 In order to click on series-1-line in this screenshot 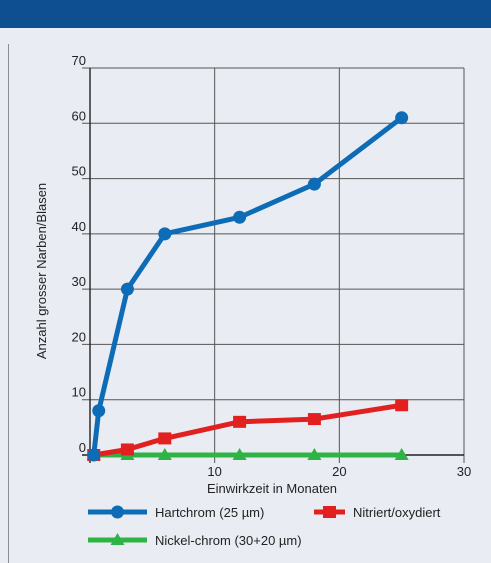, I will do `click(248, 430)`.